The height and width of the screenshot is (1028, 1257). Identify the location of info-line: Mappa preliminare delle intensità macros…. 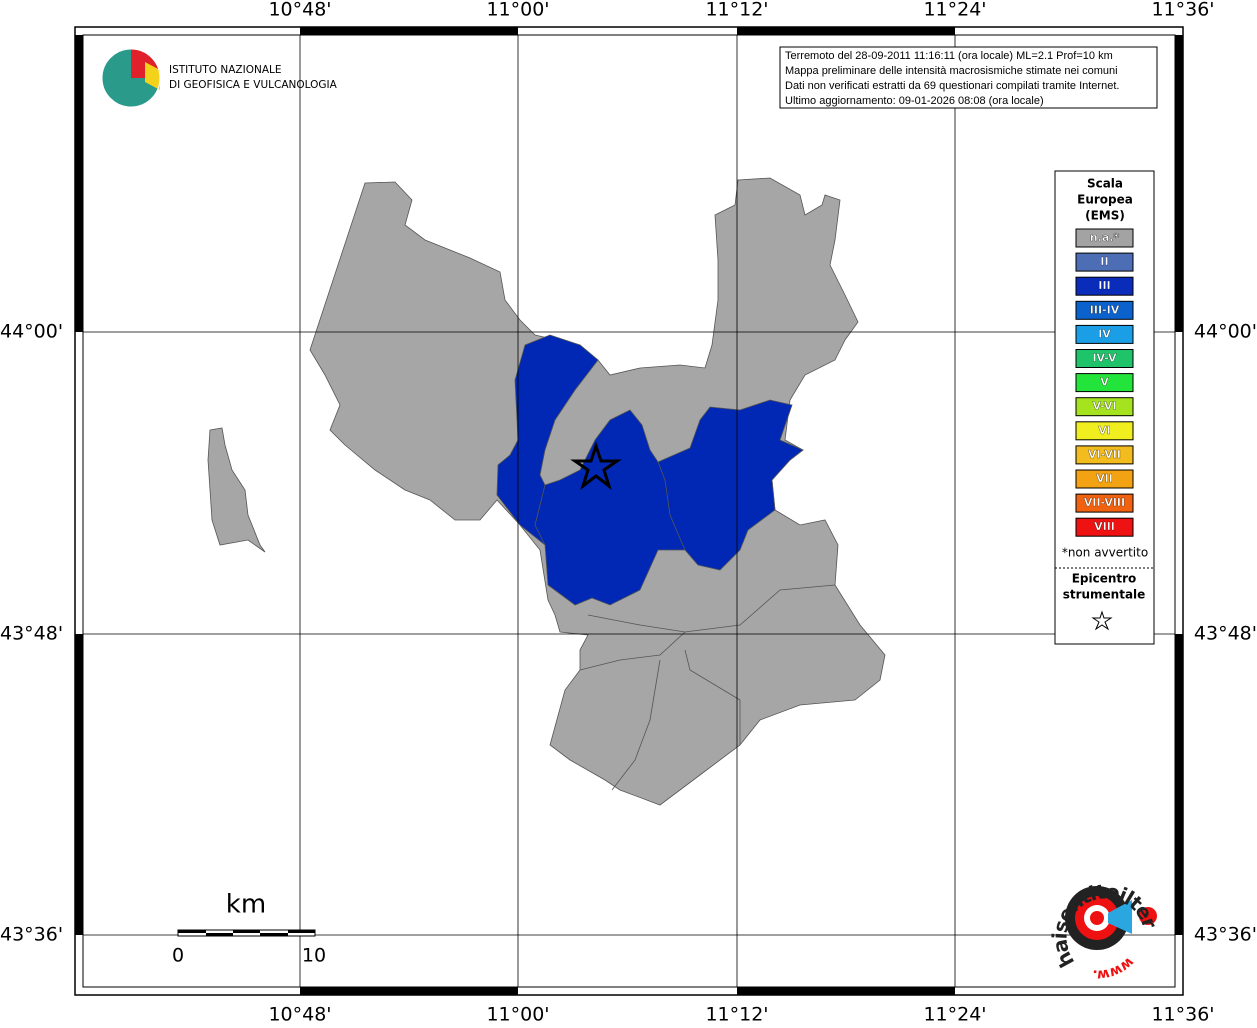
(951, 71).